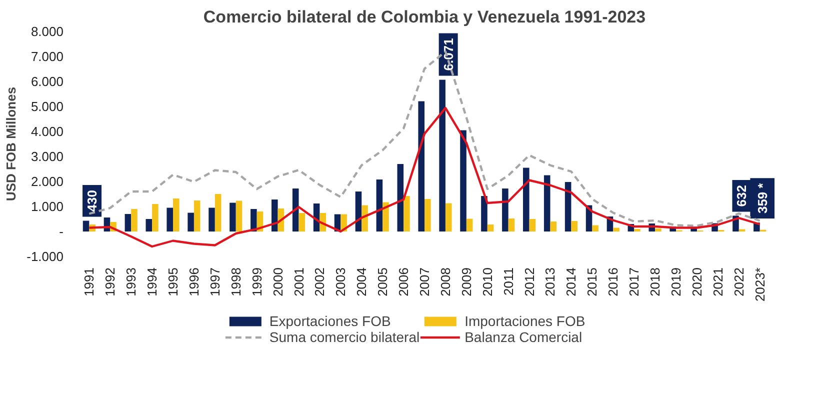 The width and height of the screenshot is (825, 394). What do you see at coordinates (718, 282) in the screenshot?
I see `x-tick-label: 2021` at bounding box center [718, 282].